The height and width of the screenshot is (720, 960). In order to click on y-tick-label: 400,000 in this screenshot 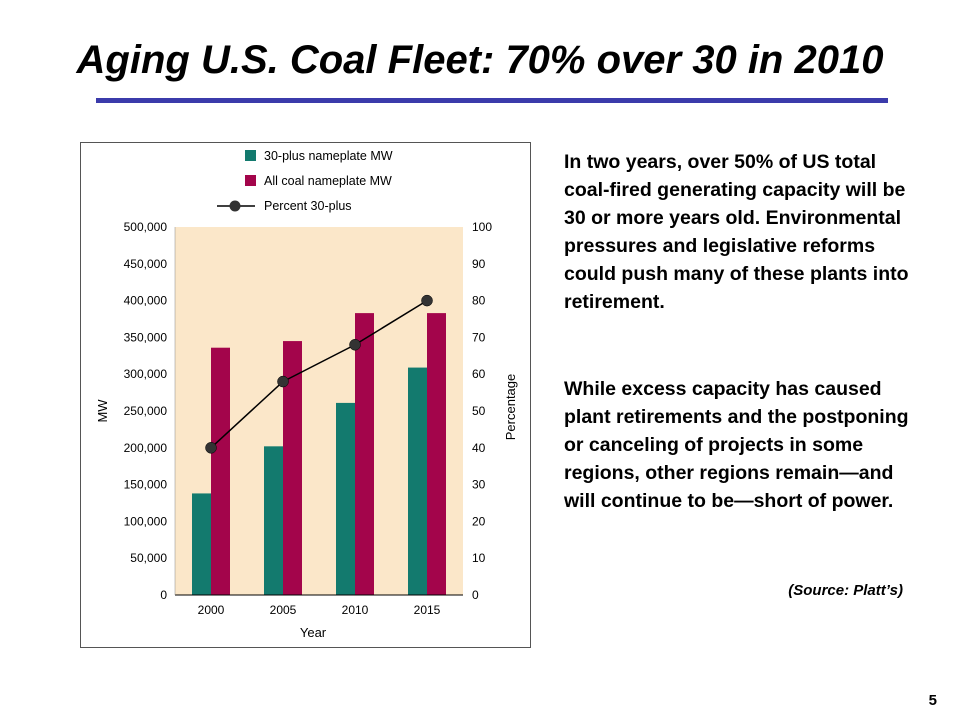, I will do `click(146, 301)`.